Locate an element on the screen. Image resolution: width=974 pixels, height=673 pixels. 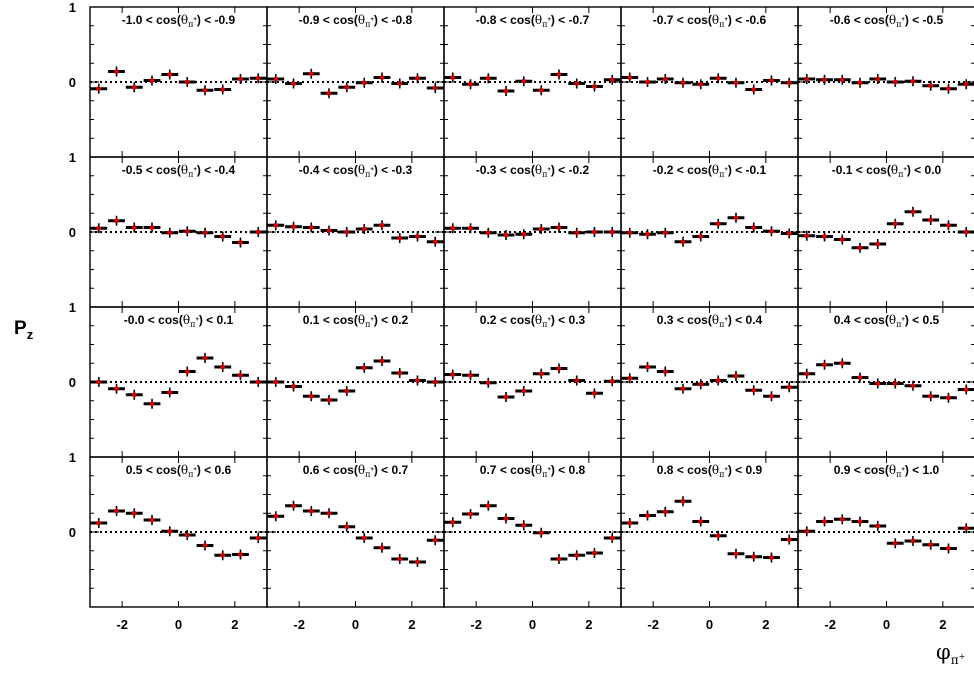
panel-label: 0.1 < cos(θπ+) < 0.2 is located at coordinates (356, 321).